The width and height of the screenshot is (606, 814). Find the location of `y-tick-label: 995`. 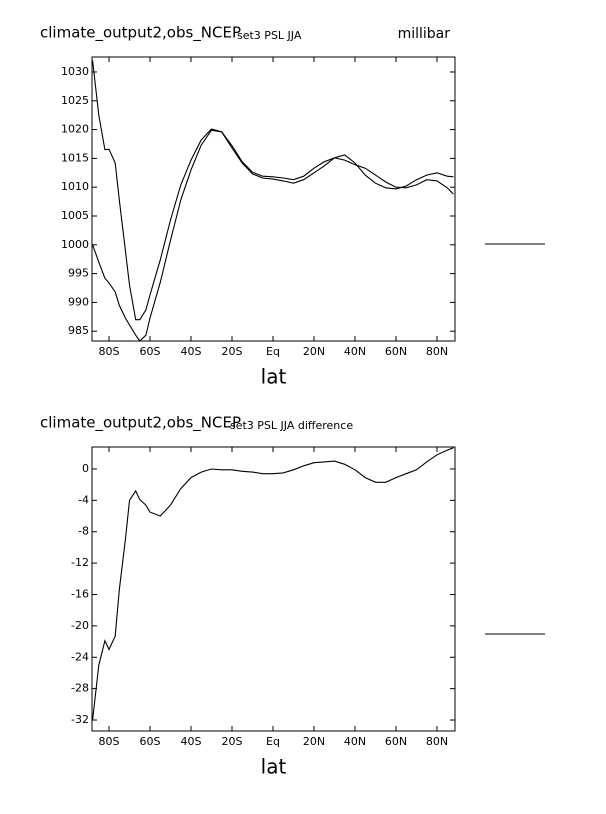

y-tick-label: 995 is located at coordinates (78, 273).